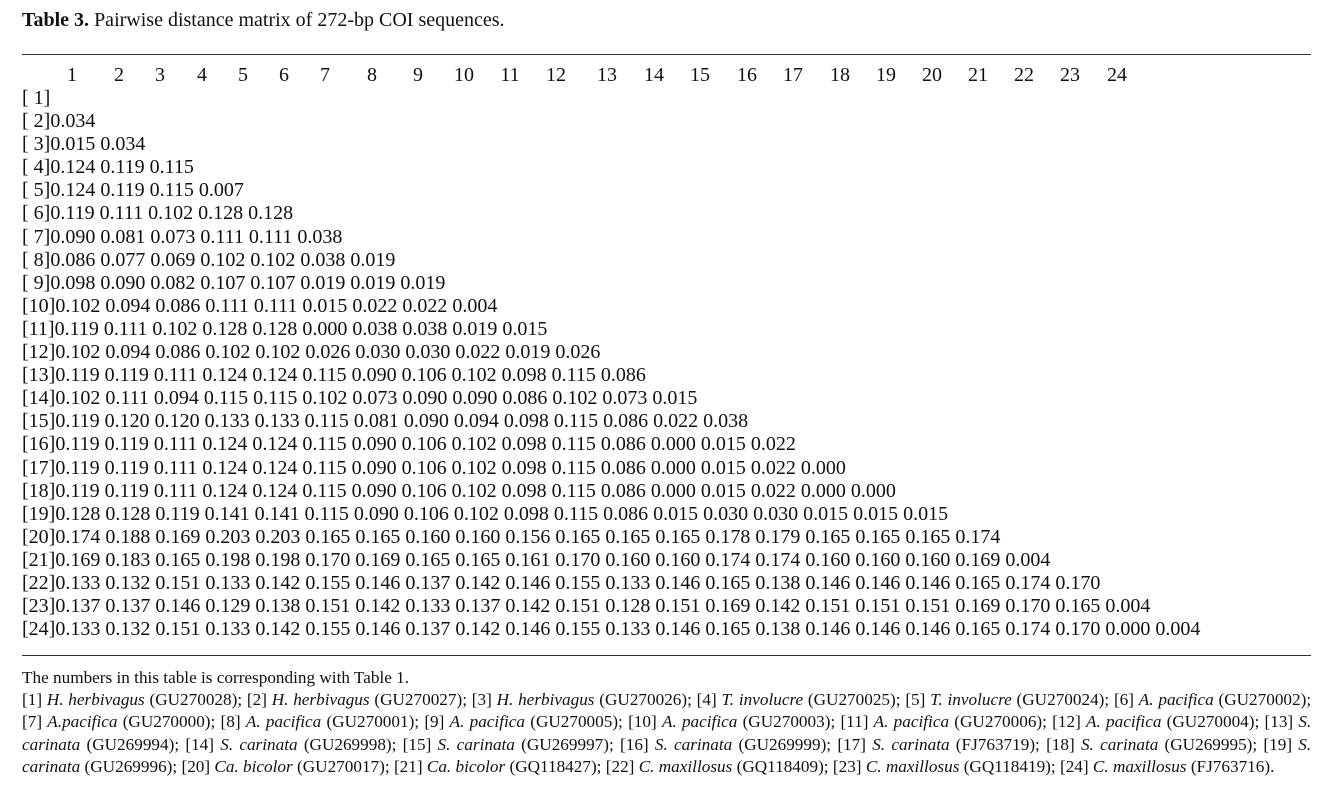  What do you see at coordinates (793, 75) in the screenshot?
I see `column-label: 17` at bounding box center [793, 75].